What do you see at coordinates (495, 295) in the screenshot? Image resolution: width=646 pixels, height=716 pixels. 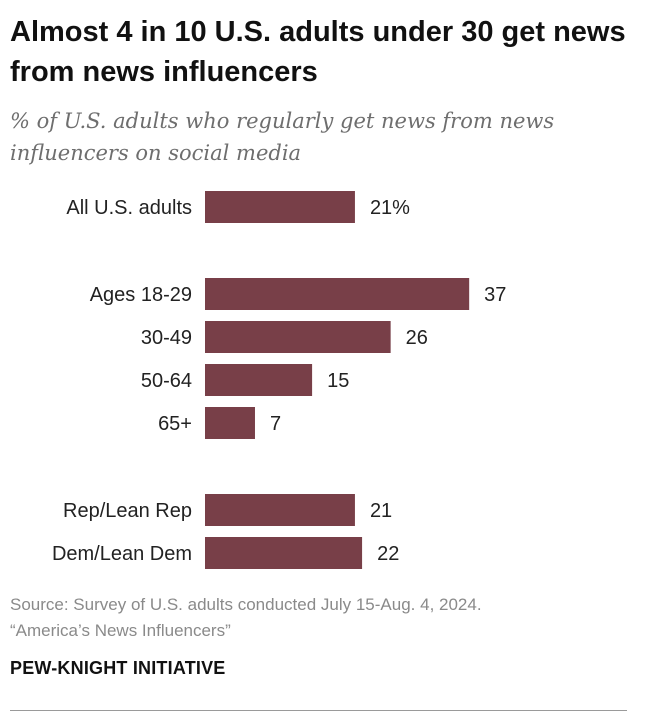 I see `value-label: 37` at bounding box center [495, 295].